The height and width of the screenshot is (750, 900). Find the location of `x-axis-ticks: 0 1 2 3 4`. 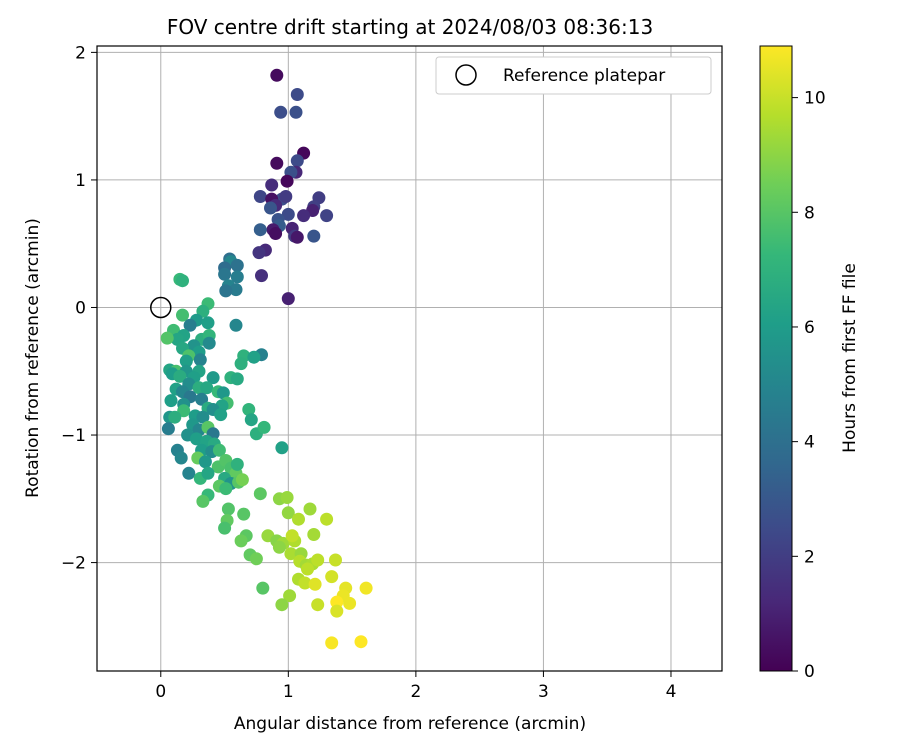

x-axis-ticks: 0 1 2 3 4 is located at coordinates (415, 686).